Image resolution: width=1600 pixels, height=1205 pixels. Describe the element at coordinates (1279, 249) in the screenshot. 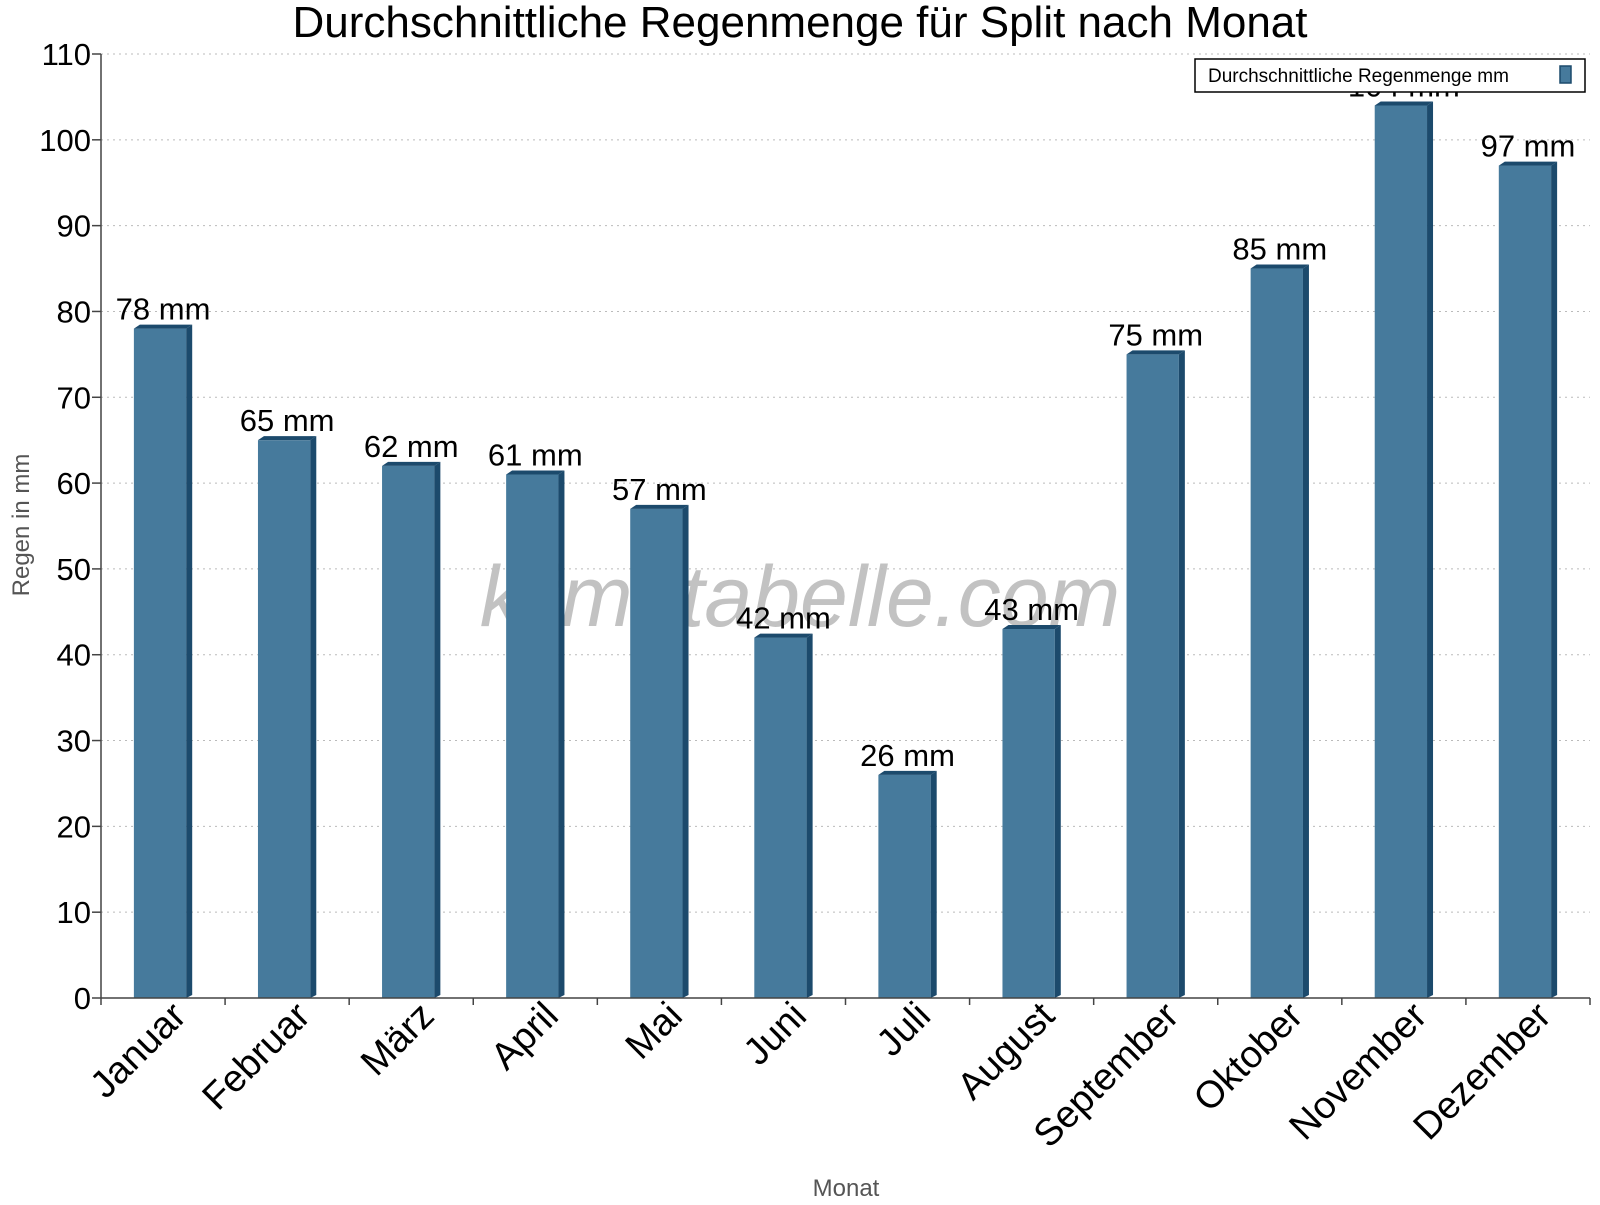

I see `bar-value-label: 85 mm` at that location.